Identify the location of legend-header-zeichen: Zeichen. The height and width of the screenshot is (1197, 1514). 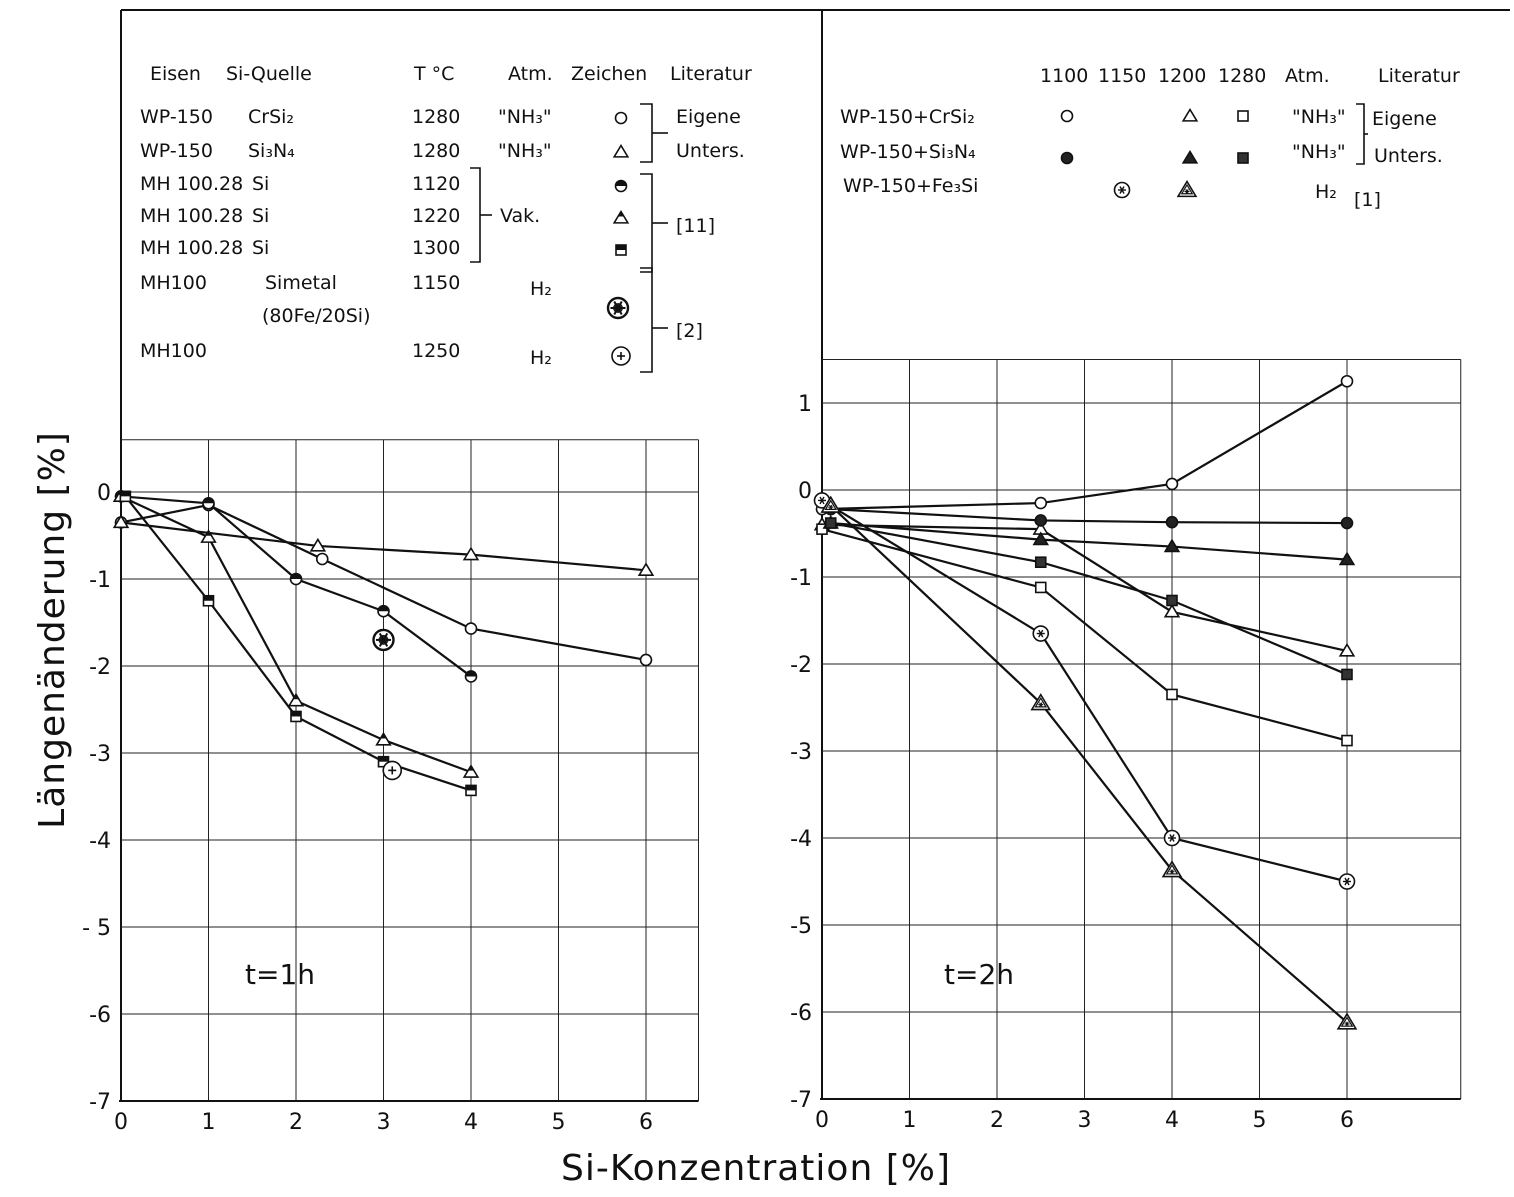
(609, 74).